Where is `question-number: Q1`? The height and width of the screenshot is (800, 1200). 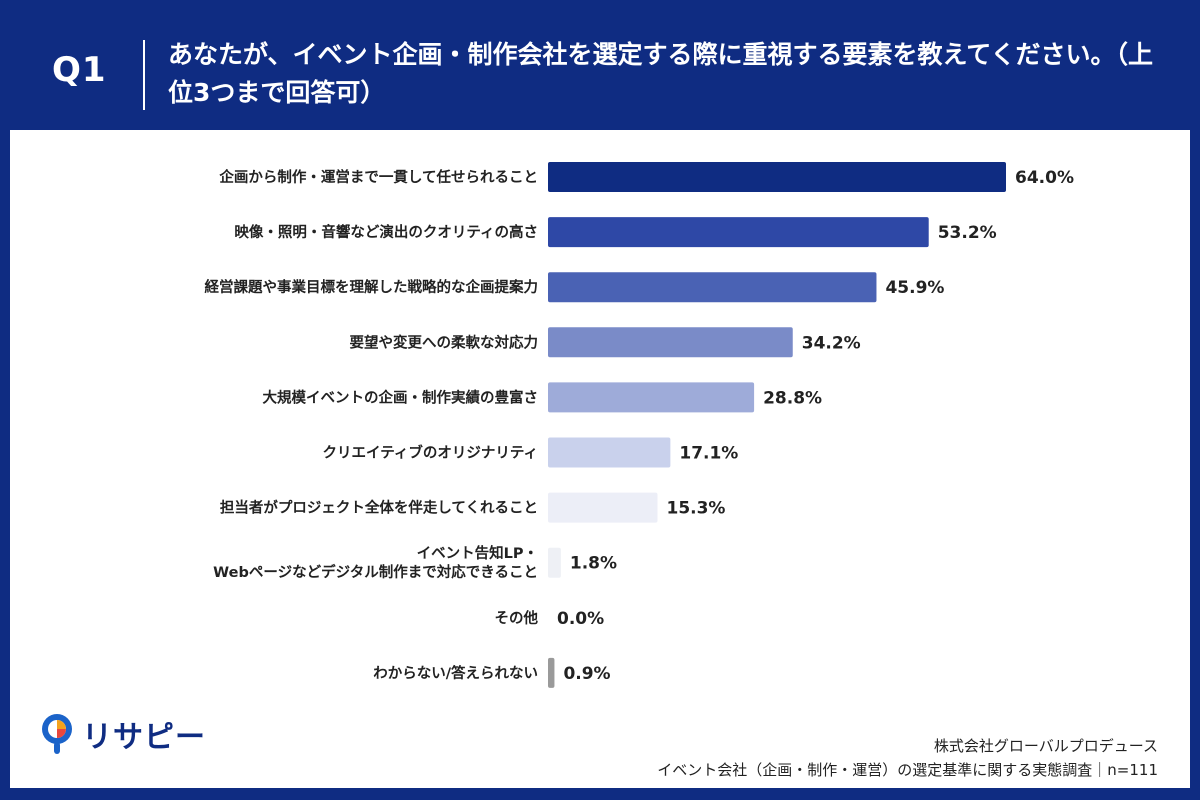
question-number: Q1 is located at coordinates (79, 70).